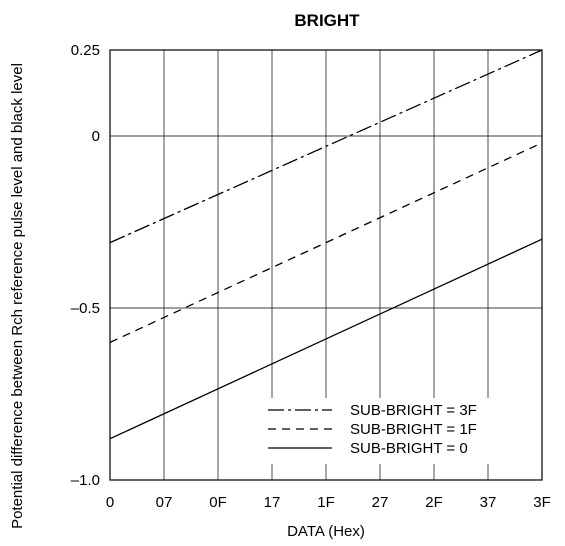 This screenshot has height=546, width=565. Describe the element at coordinates (96, 136) in the screenshot. I see `y-tick-label: 0` at that location.